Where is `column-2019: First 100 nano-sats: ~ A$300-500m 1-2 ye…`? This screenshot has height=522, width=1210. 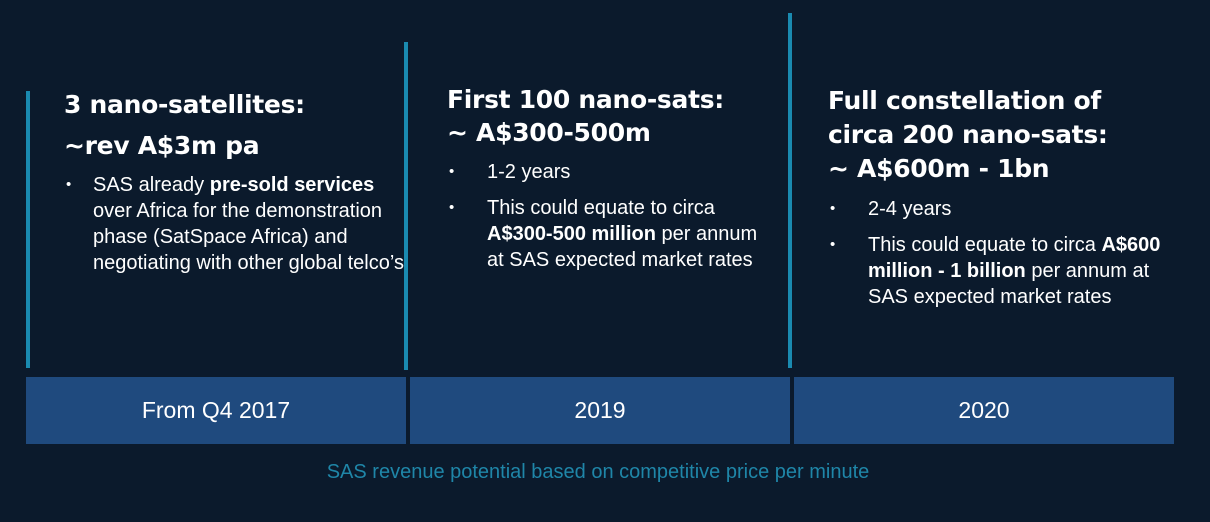
column-2019: First 100 nano-sats: ~ A$300-500m 1-2 ye… is located at coordinates (612, 178).